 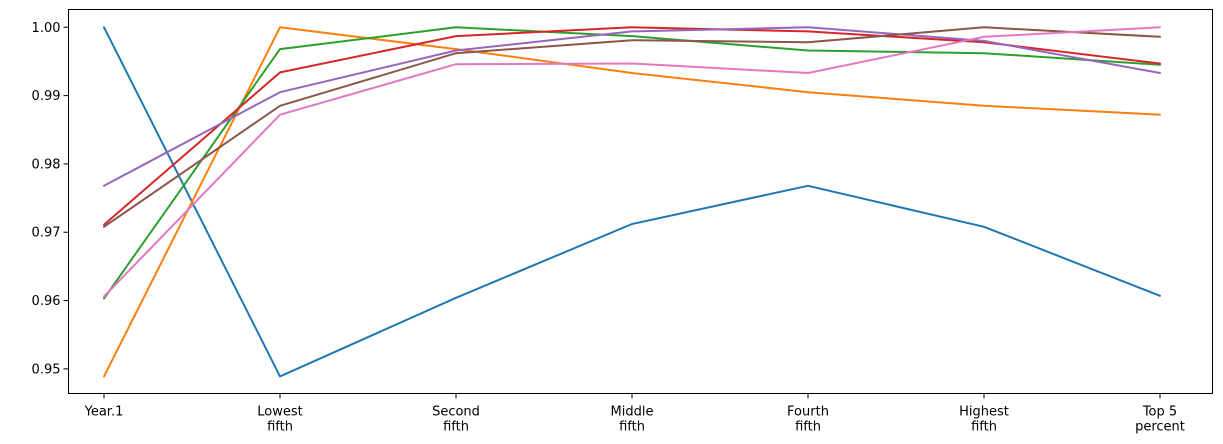 What do you see at coordinates (1159, 412) in the screenshot?
I see `x-tick-label-line: Top 5` at bounding box center [1159, 412].